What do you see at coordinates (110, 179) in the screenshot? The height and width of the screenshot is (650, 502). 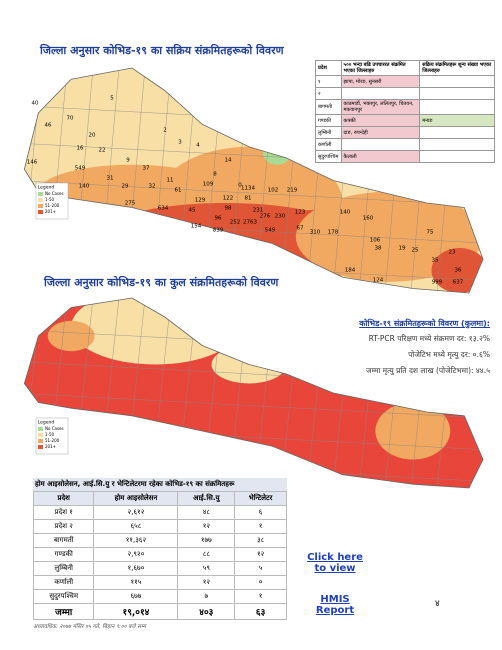 I see `district-count: 31` at bounding box center [110, 179].